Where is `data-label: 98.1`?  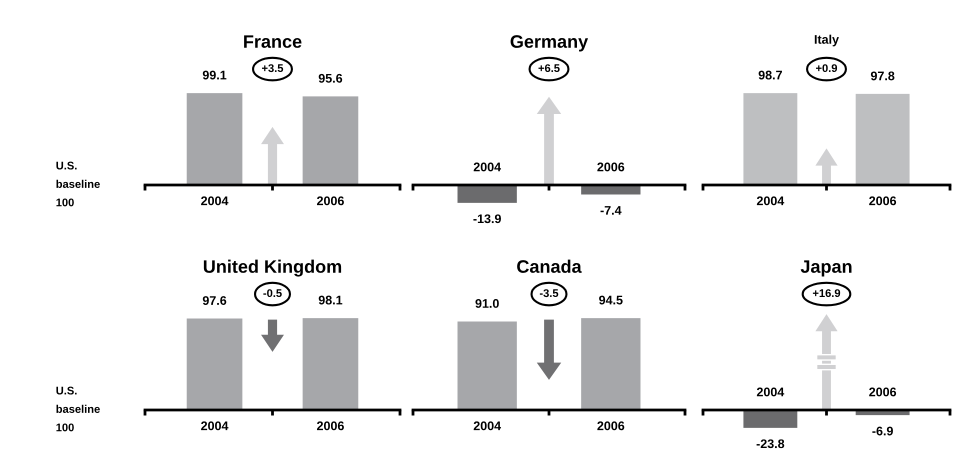
data-label: 98.1 is located at coordinates (330, 300).